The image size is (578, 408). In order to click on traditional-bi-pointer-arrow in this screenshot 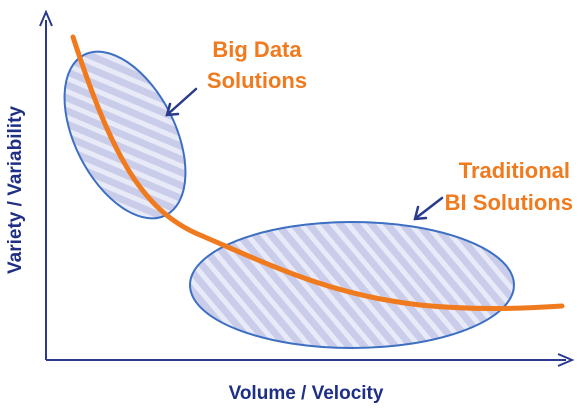, I will do `click(428, 208)`.